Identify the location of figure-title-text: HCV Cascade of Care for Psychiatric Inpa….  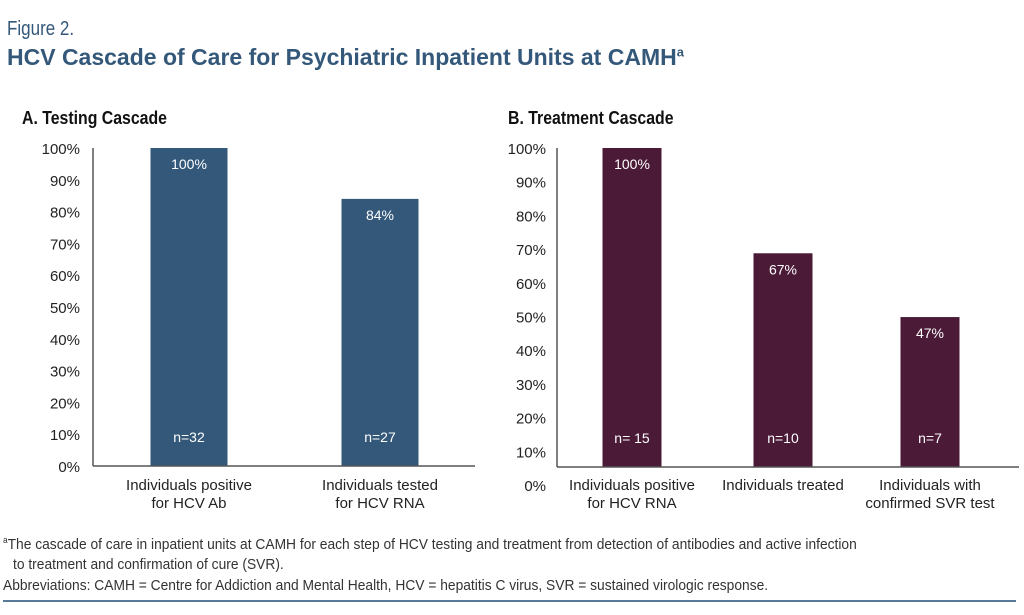
(342, 57).